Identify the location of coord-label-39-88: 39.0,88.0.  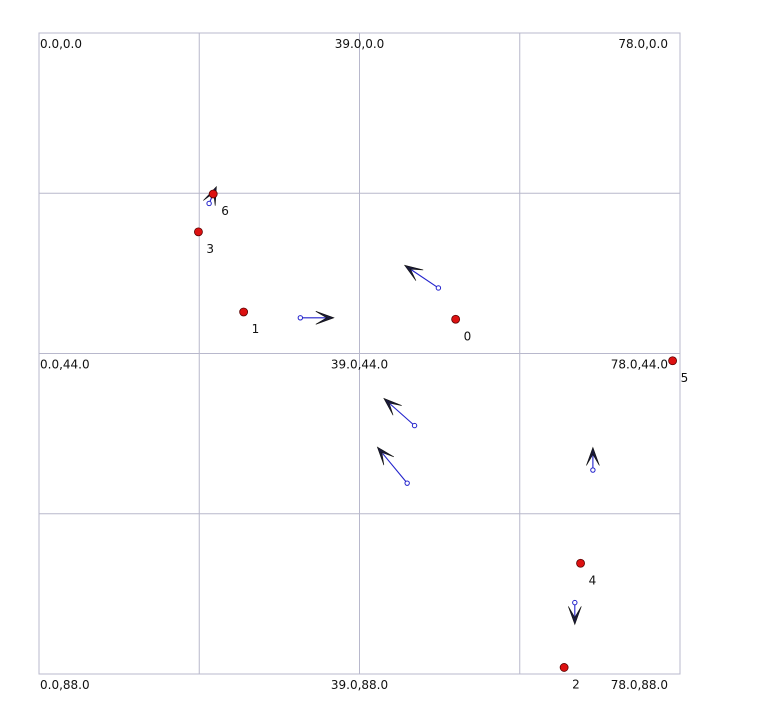
(359, 685).